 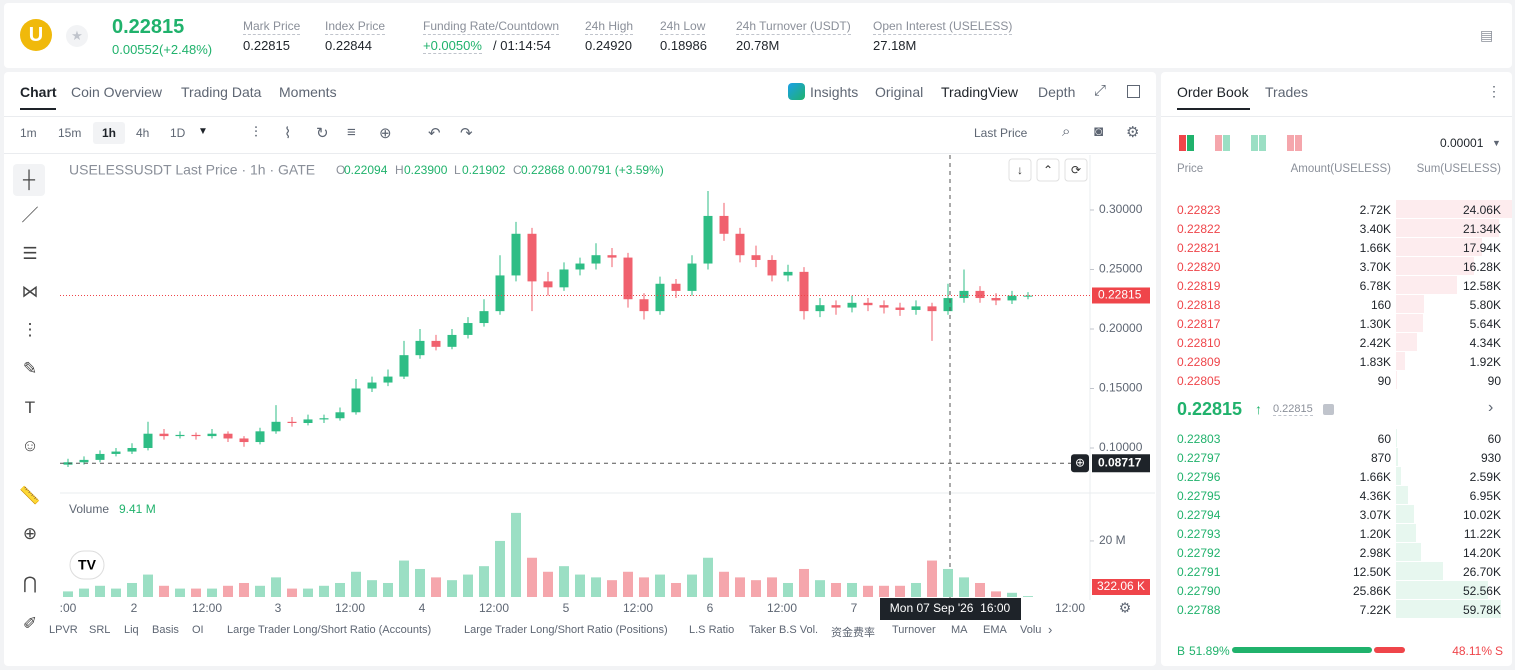 What do you see at coordinates (70, 133) in the screenshot?
I see `interval-button: 15m` at bounding box center [70, 133].